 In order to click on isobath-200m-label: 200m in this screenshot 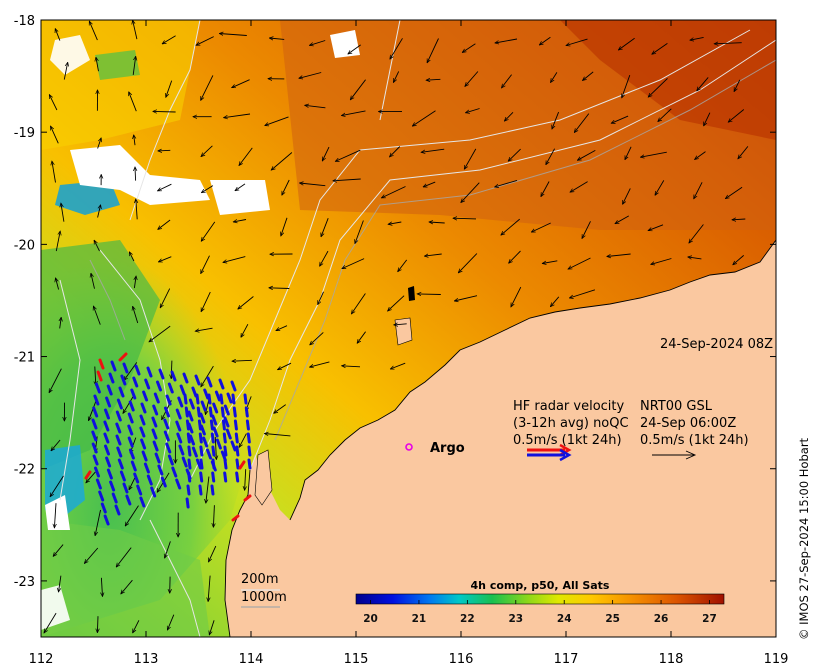, I will do `click(259, 579)`.